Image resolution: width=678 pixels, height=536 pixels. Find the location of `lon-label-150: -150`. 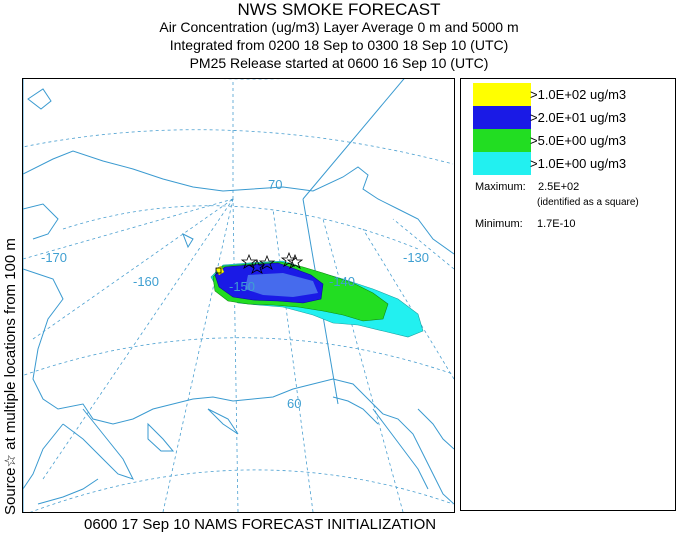

lon-label-150: -150 is located at coordinates (242, 286).